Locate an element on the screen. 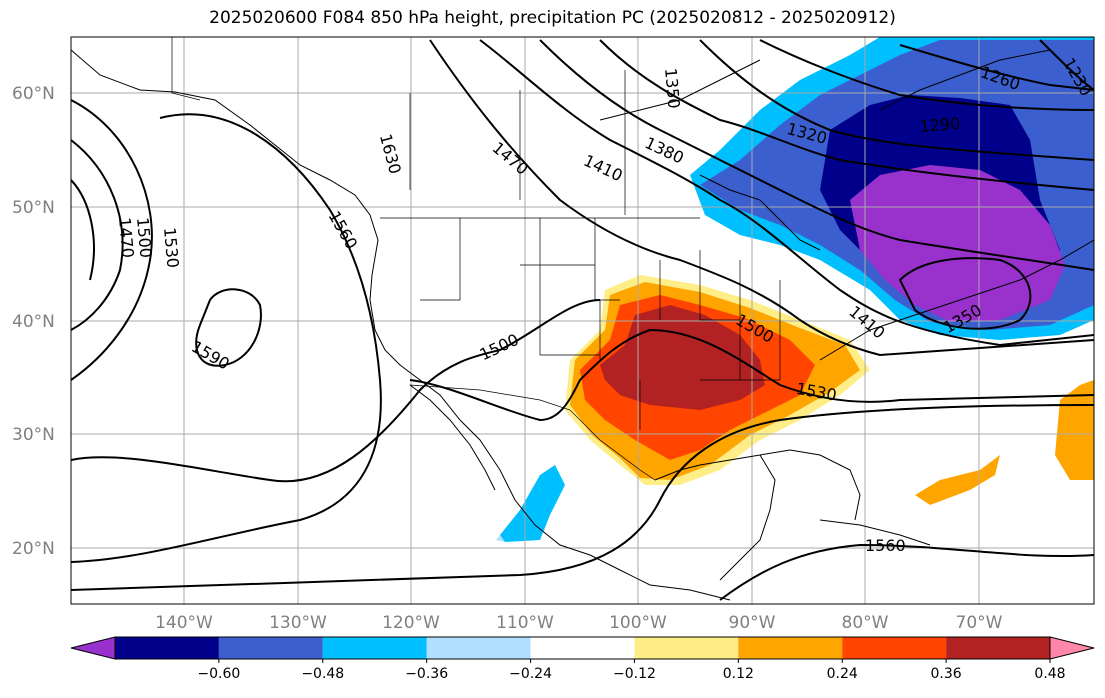  lat-tick-30: 30°N is located at coordinates (33, 435).